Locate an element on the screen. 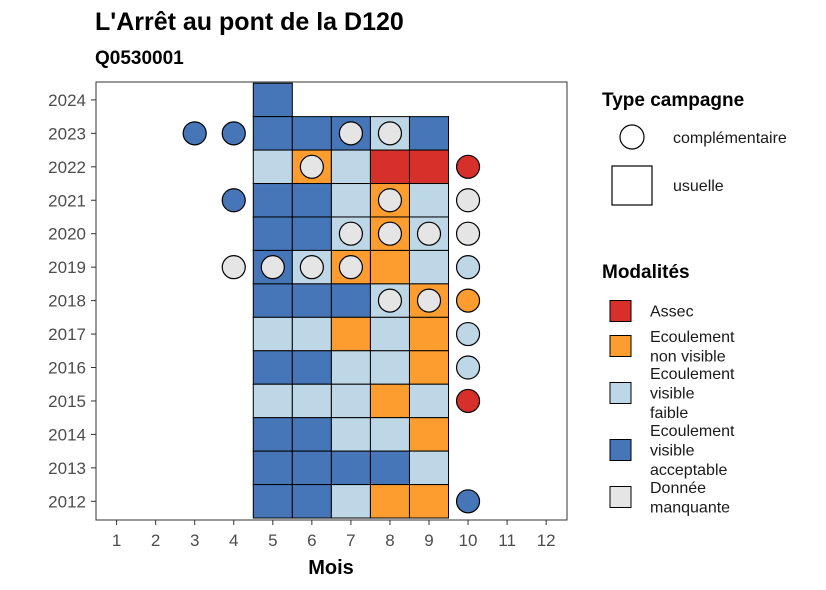  legend-type-complementaire: complémentaire is located at coordinates (730, 138).